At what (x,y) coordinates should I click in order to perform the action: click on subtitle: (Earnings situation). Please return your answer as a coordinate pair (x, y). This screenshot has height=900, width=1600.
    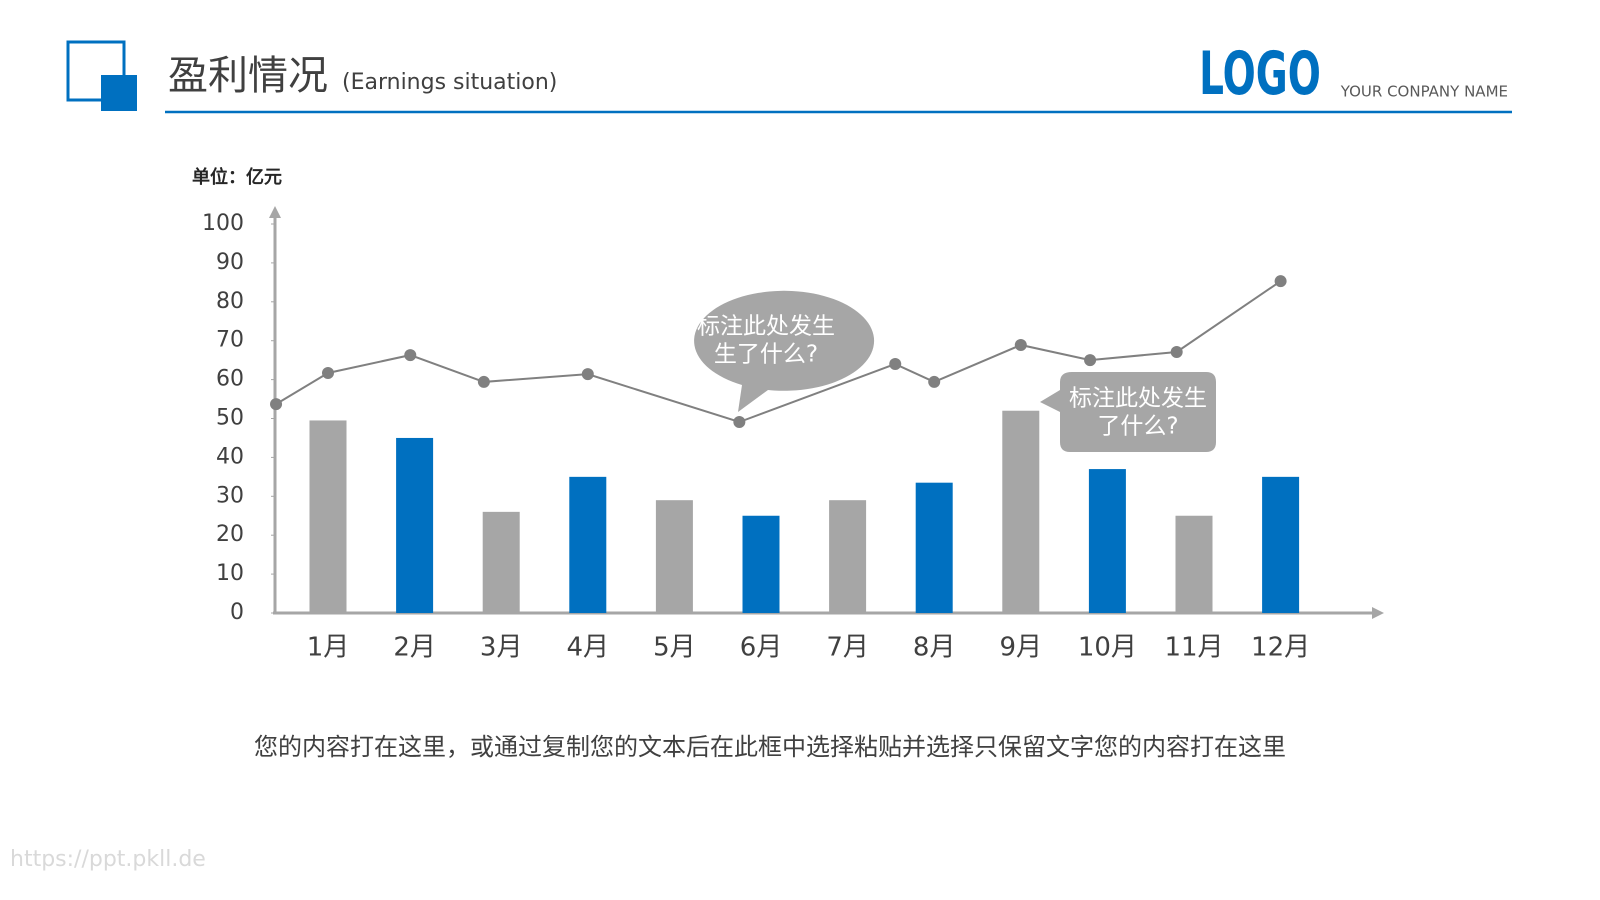
    Looking at the image, I should click on (449, 82).